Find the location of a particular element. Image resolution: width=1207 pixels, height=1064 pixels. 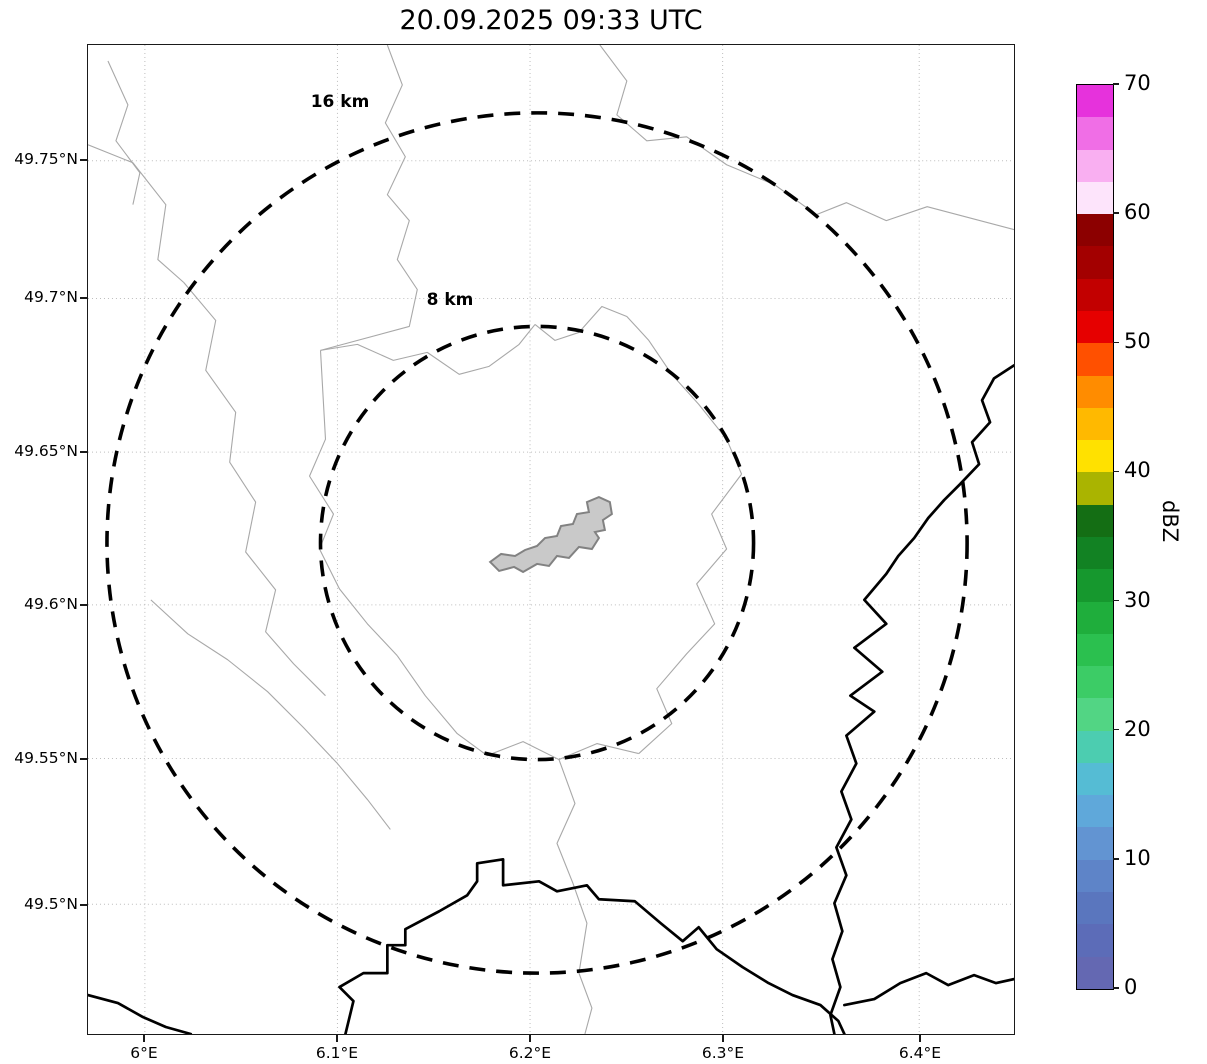

y-tick-label: 49.55°N is located at coordinates (46, 758).